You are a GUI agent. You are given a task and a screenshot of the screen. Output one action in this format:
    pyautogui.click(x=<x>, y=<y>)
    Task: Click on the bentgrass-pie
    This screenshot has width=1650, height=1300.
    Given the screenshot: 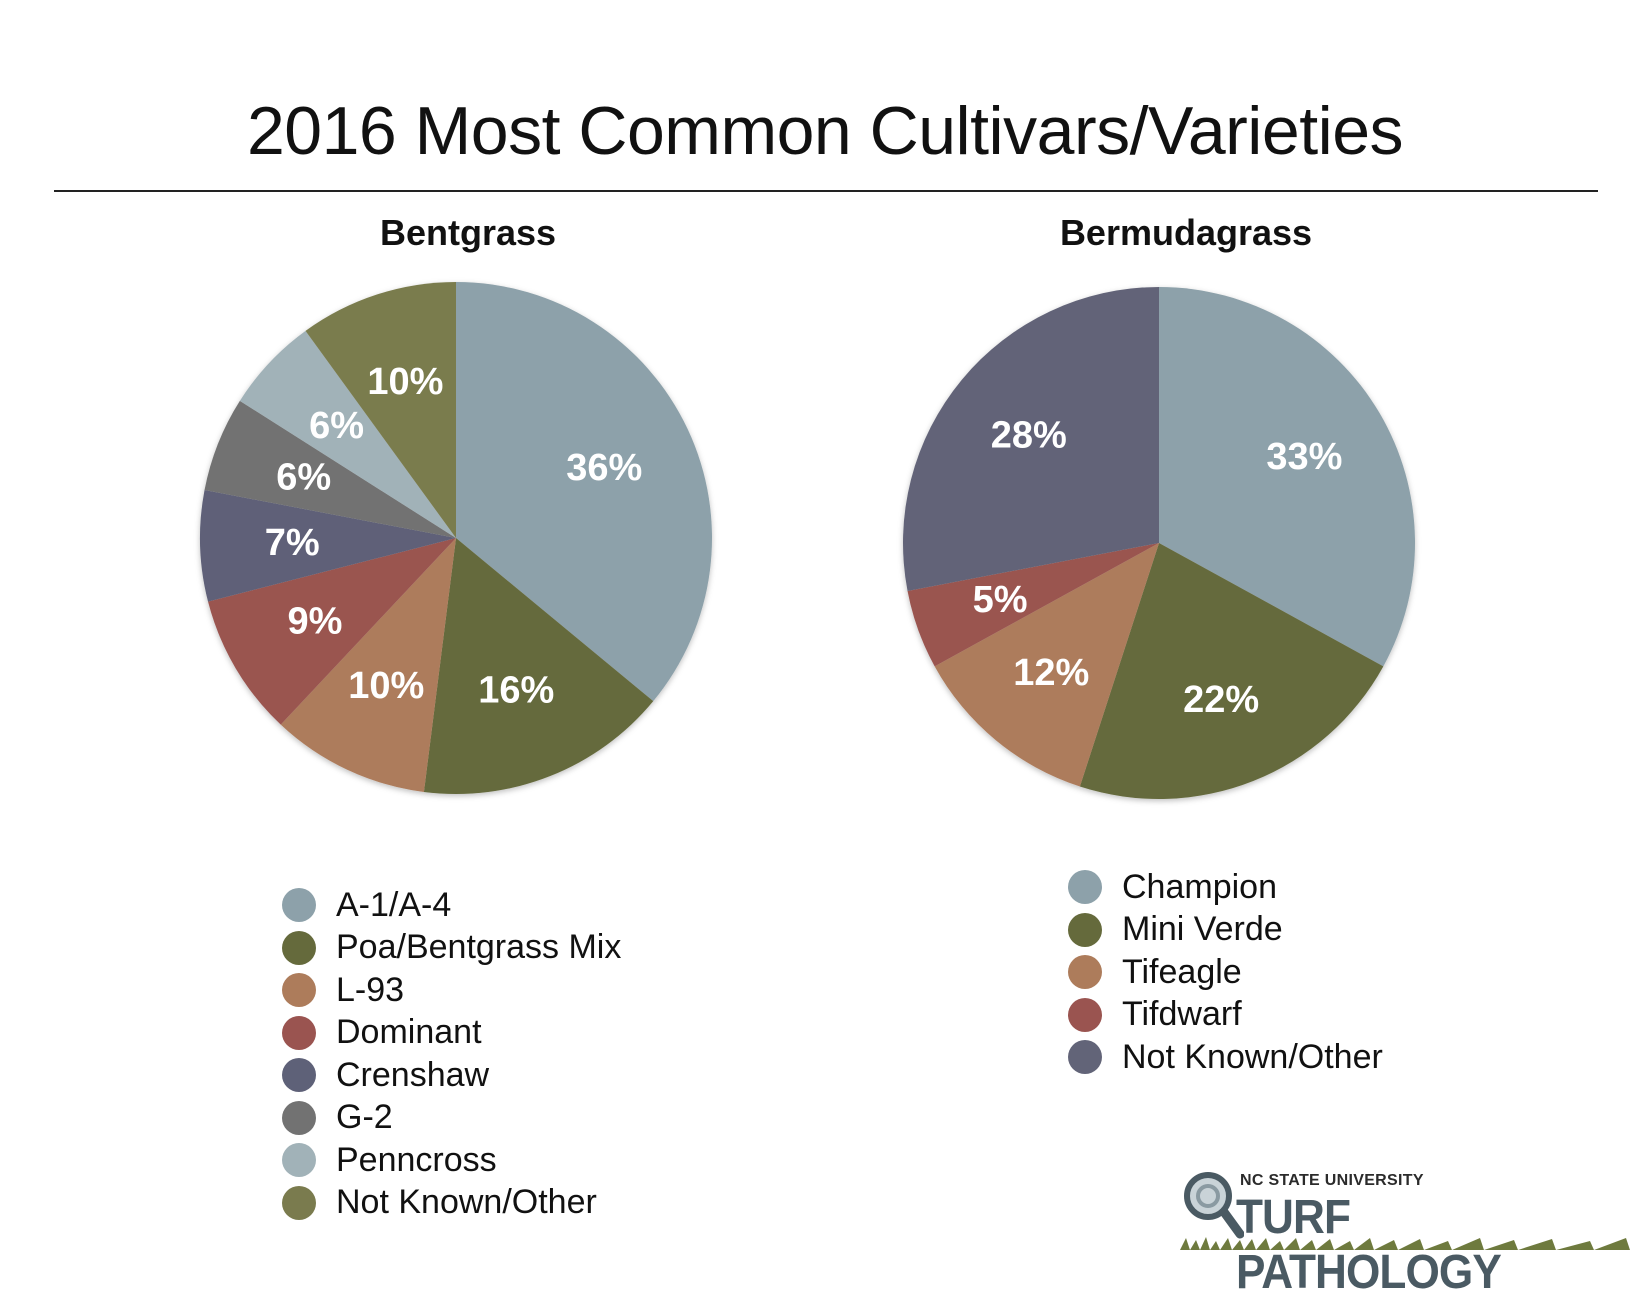 What is the action you would take?
    pyautogui.click(x=456, y=538)
    